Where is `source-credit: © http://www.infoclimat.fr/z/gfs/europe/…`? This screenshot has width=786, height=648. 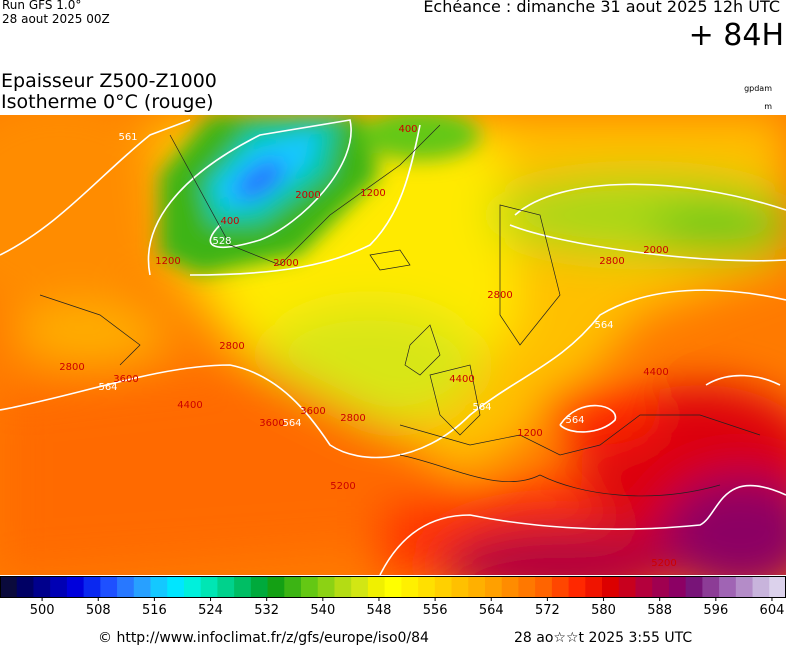 source-credit: © http://www.infoclimat.fr/z/gfs/europe/… is located at coordinates (263, 638).